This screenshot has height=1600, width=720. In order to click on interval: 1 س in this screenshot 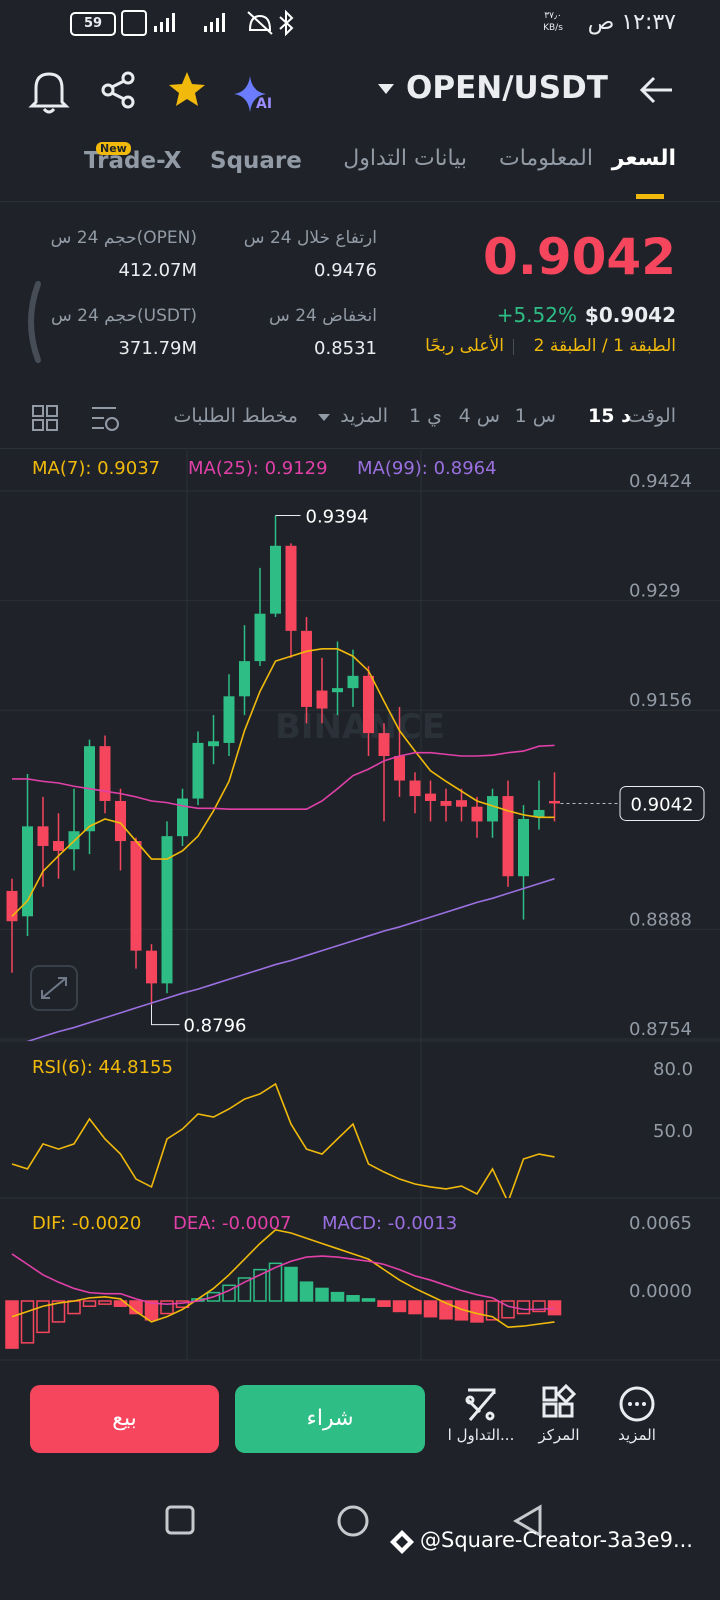, I will do `click(535, 416)`.